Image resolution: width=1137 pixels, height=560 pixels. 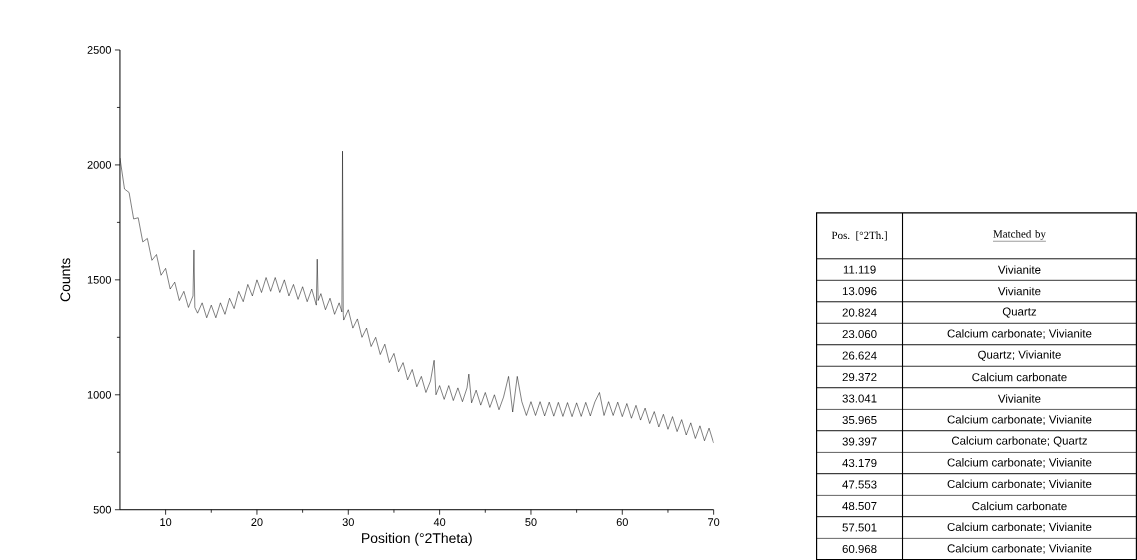 I want to click on x-tick-label: 20, so click(x=257, y=522).